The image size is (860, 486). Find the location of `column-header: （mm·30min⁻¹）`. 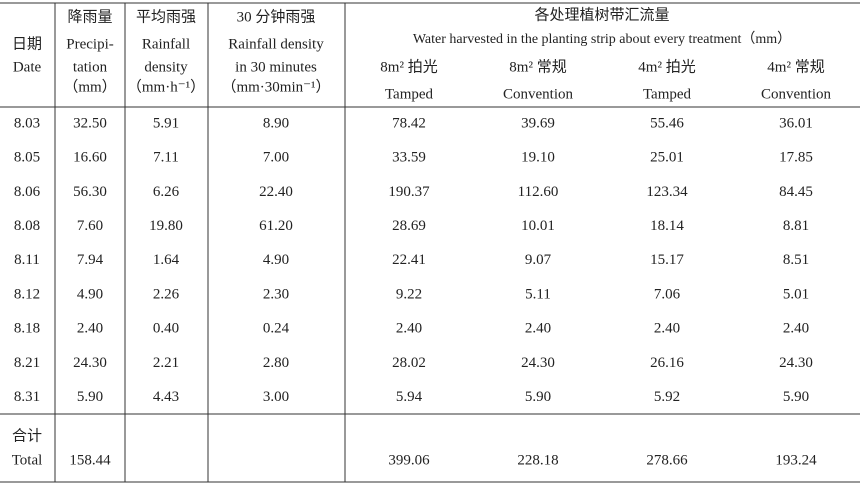

column-header: （mm·30min⁻¹） is located at coordinates (275, 86).